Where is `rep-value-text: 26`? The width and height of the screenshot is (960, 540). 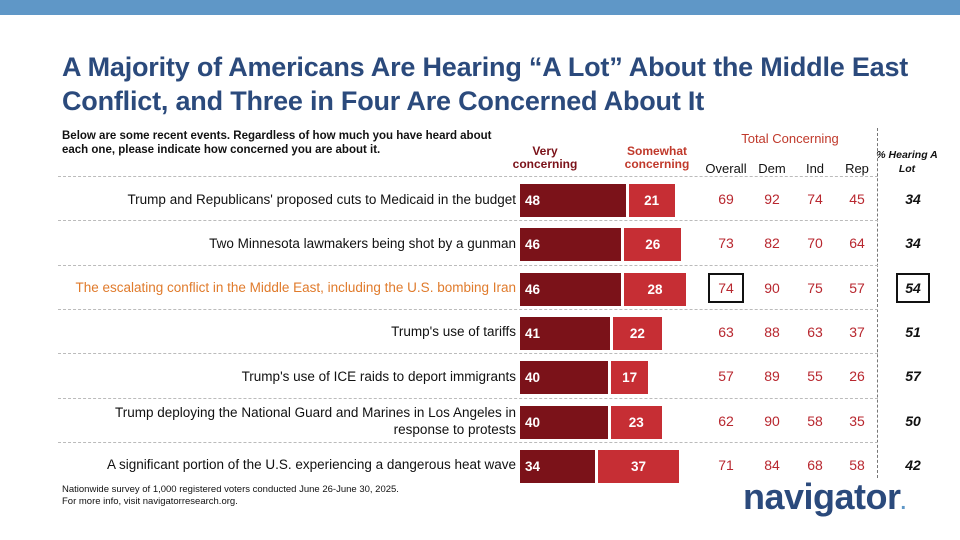 rep-value-text: 26 is located at coordinates (857, 376).